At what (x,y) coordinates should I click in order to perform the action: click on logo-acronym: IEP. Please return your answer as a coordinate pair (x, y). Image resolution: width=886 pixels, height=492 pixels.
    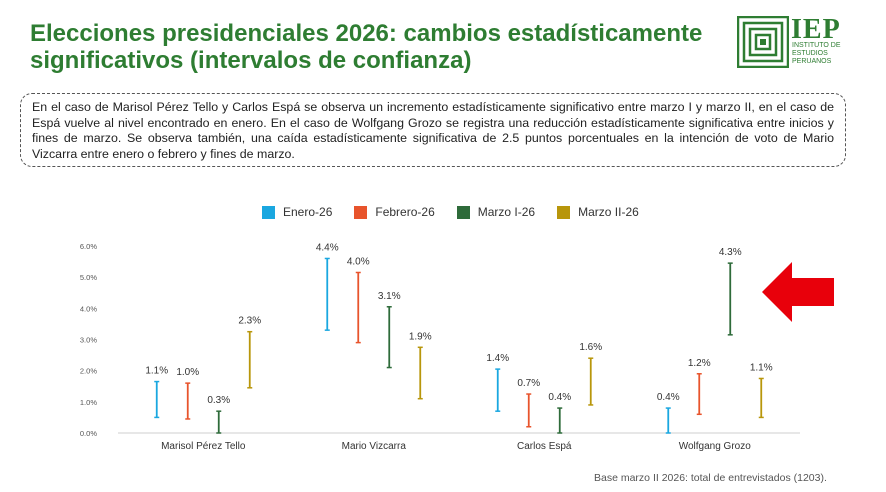
    Looking at the image, I should click on (816, 29).